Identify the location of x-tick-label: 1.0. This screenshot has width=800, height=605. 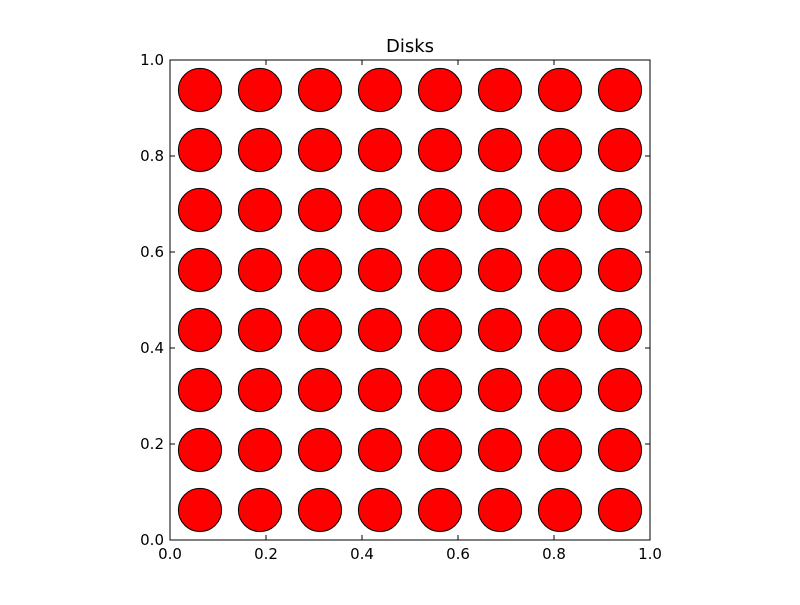
(650, 554).